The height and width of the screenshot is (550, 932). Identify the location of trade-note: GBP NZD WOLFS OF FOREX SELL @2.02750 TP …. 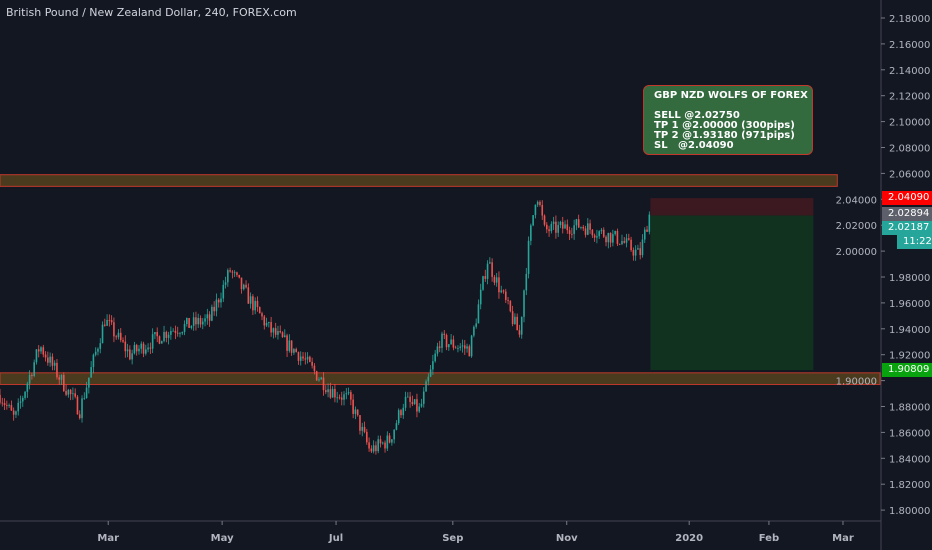
(728, 120).